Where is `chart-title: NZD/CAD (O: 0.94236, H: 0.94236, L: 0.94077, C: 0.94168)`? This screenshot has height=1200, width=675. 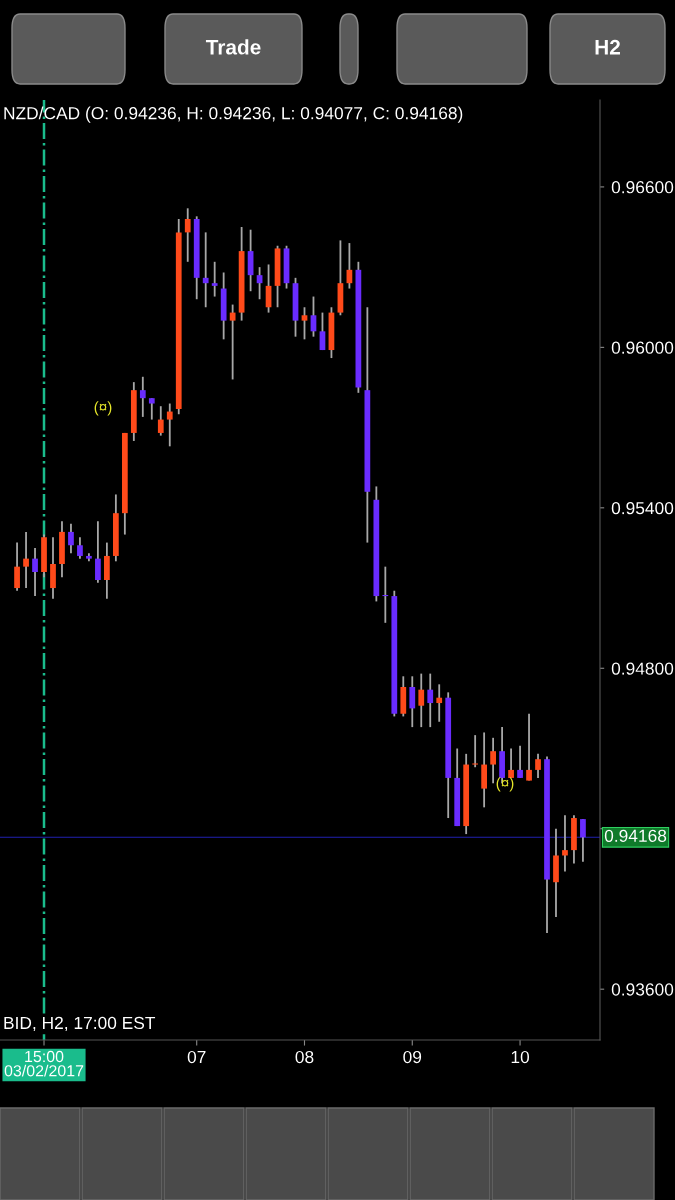
chart-title: NZD/CAD (O: 0.94236, H: 0.94236, L: 0.94077, C: 0.94168) is located at coordinates (233, 114).